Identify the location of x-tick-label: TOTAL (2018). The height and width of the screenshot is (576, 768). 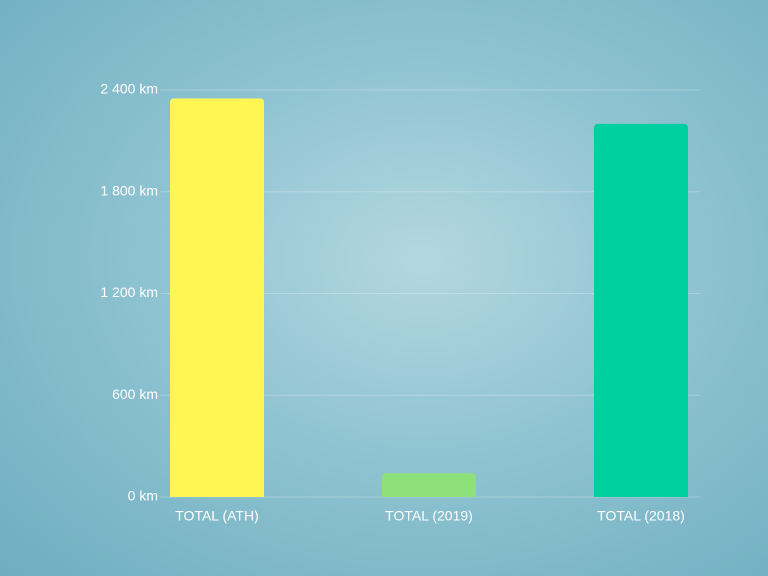
(641, 516).